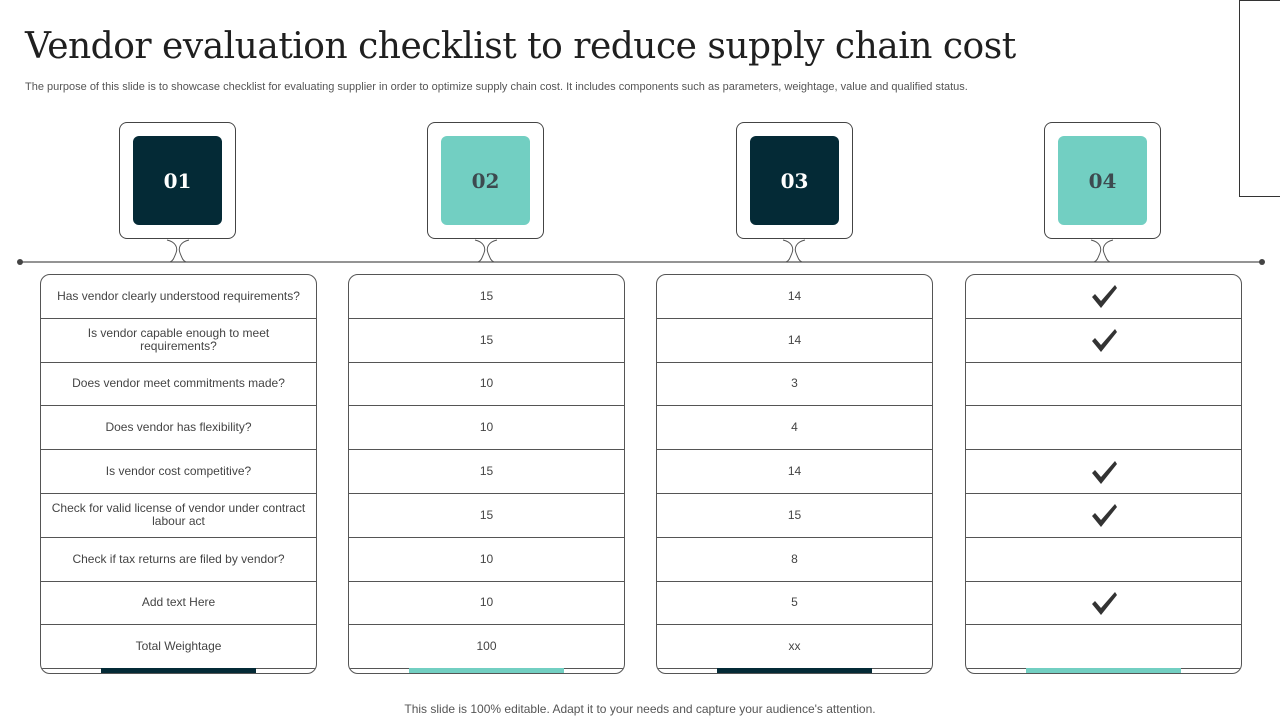  I want to click on parameter-cell: Is vendor cost competitive?, so click(178, 472).